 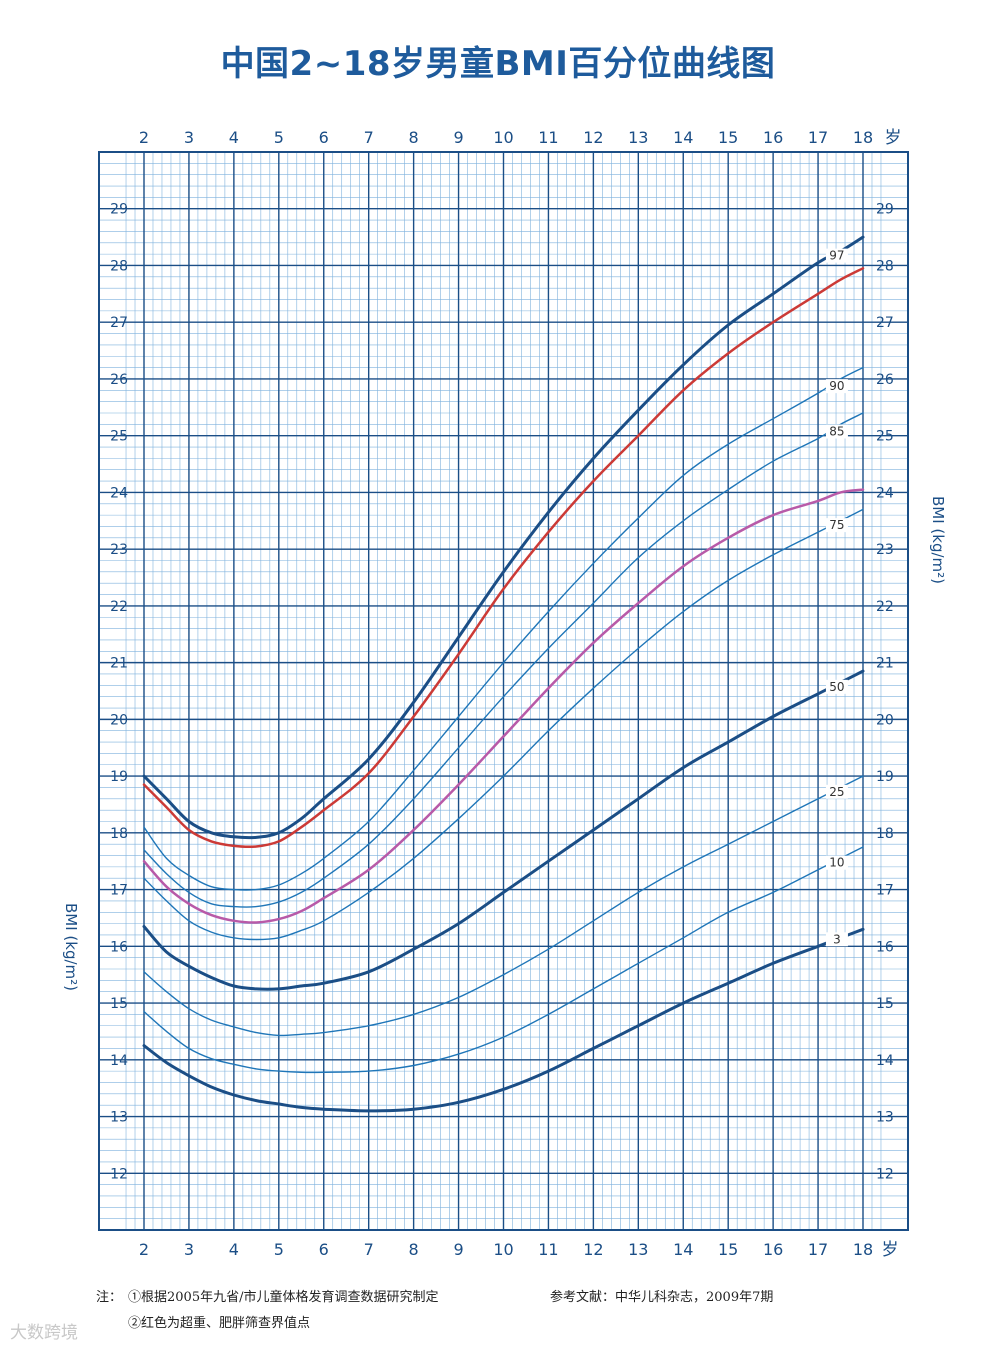 I want to click on y-tick-label-left: 25, so click(x=119, y=437).